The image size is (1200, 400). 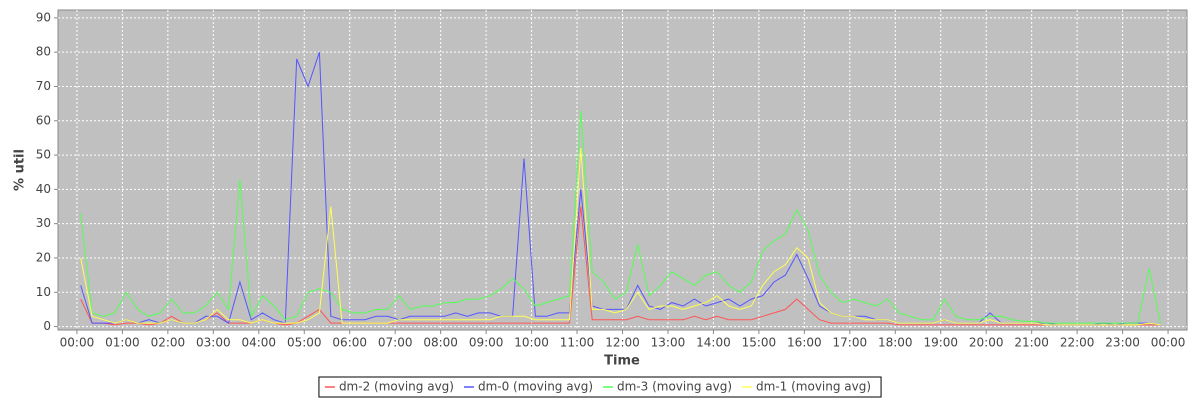 I want to click on x-tick-label: 22:00, so click(x=1077, y=343).